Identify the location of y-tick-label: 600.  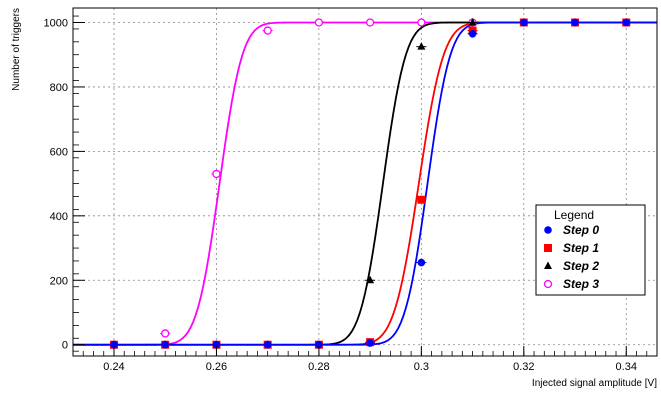
(59, 152).